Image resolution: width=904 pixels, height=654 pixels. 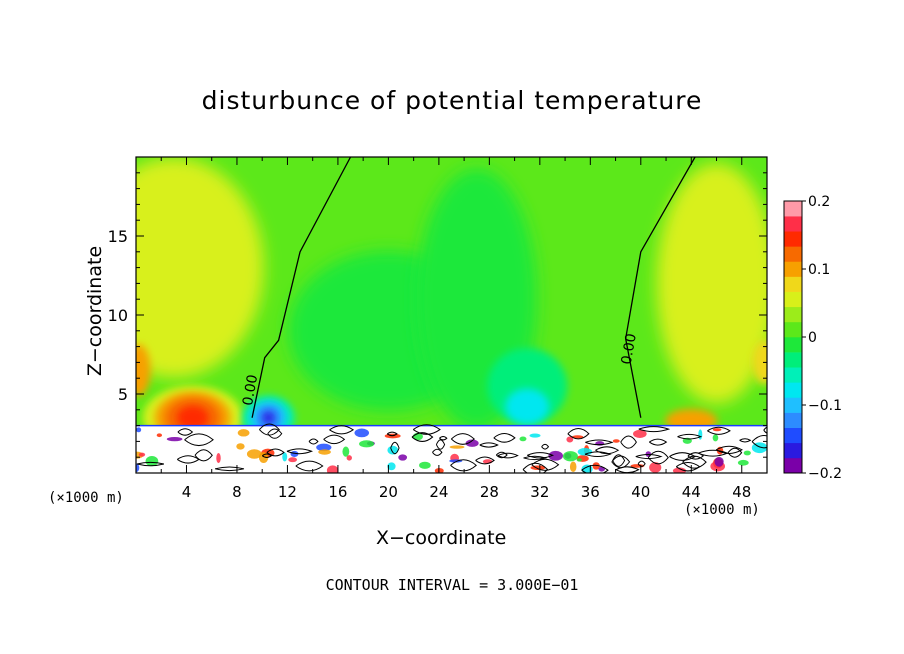 What do you see at coordinates (590, 492) in the screenshot?
I see `x-tick-label: 36` at bounding box center [590, 492].